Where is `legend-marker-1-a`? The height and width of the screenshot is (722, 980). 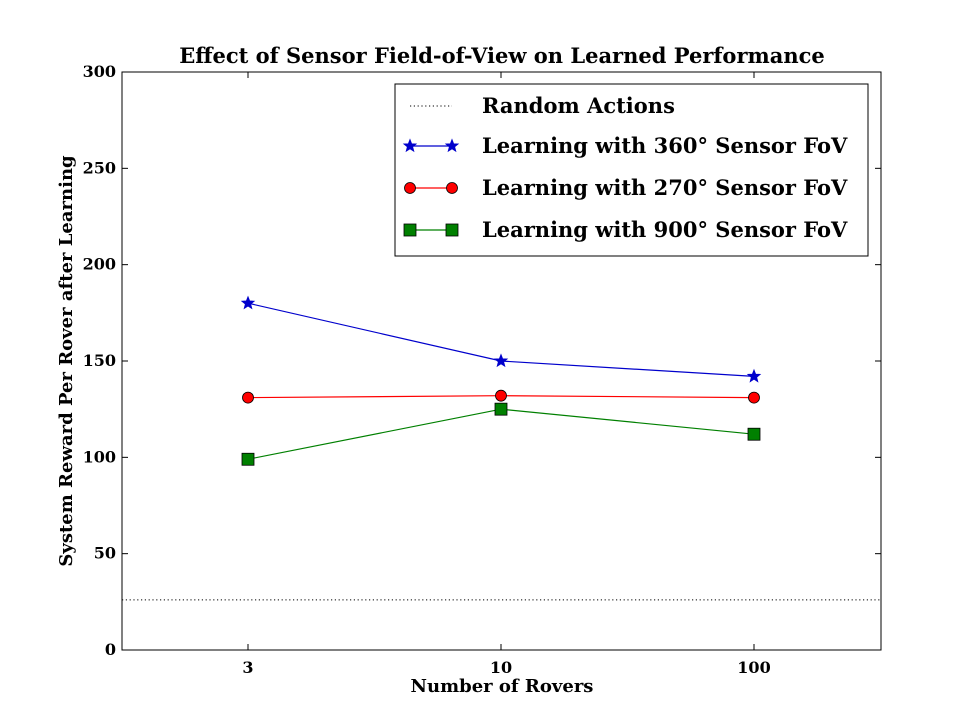
legend-marker-1-a is located at coordinates (410, 188).